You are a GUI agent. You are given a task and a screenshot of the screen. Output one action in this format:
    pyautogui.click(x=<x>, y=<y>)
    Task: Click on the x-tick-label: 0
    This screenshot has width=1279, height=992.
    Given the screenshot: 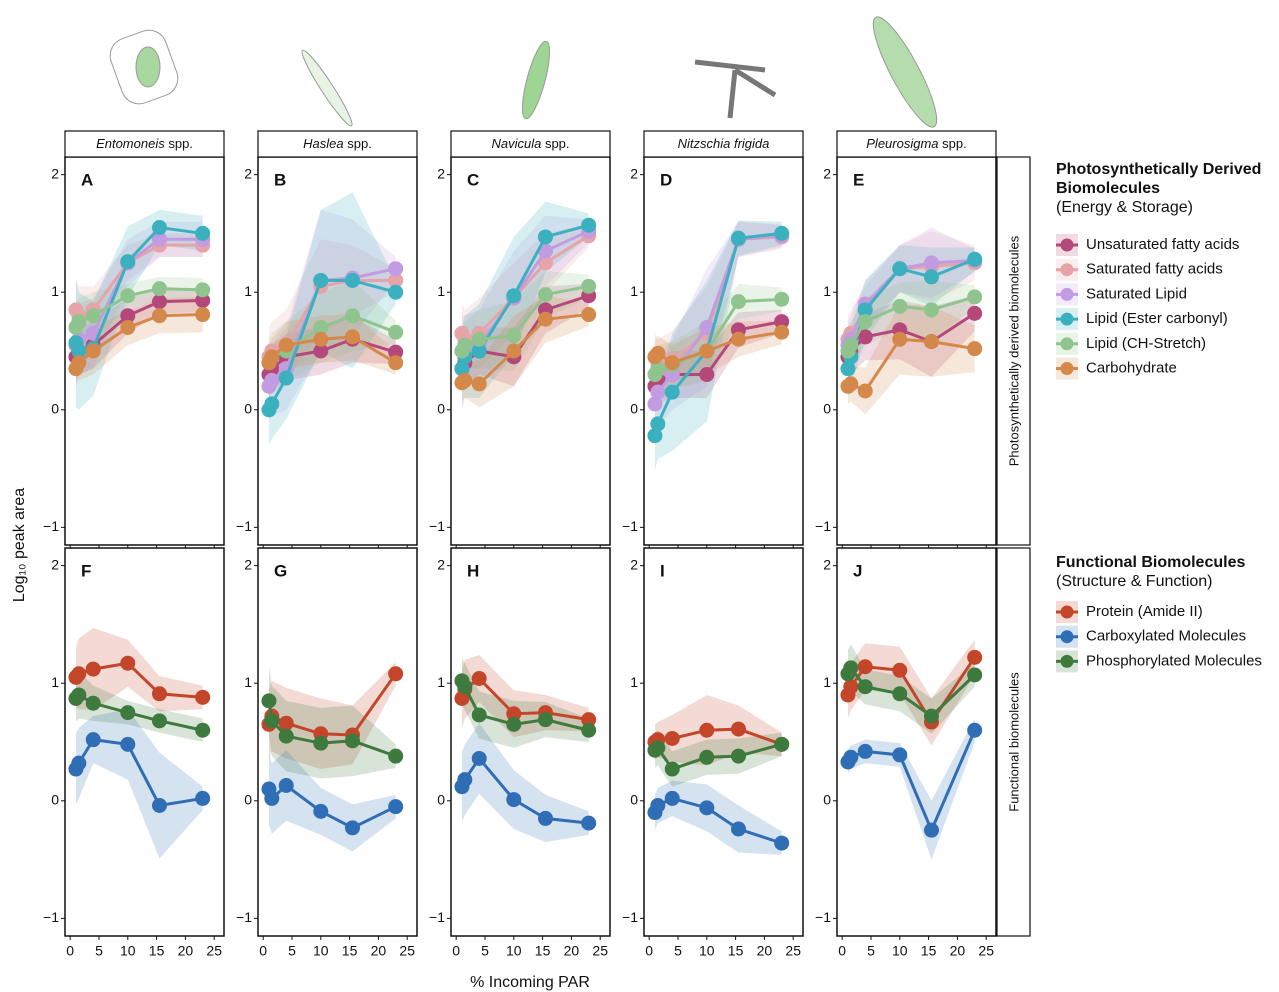 What is the action you would take?
    pyautogui.click(x=263, y=951)
    